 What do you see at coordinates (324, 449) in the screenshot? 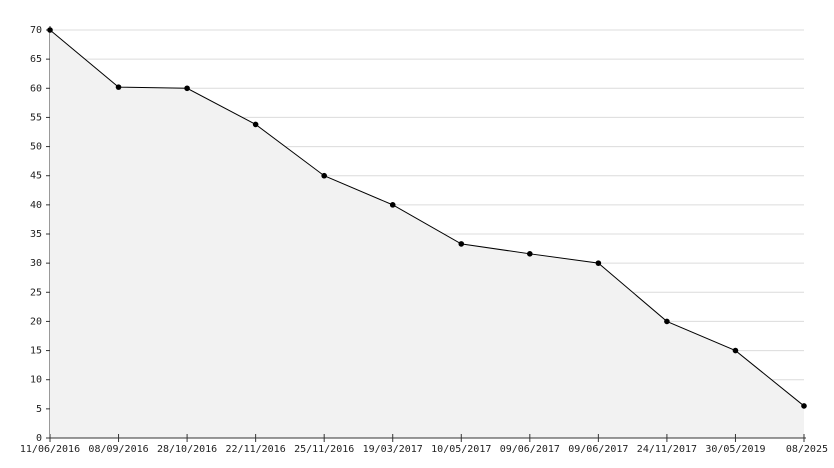
I see `x-tick-label: 25/11/2016` at bounding box center [324, 449].